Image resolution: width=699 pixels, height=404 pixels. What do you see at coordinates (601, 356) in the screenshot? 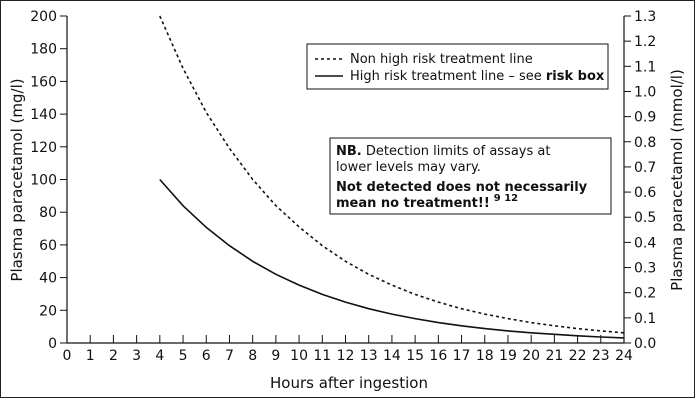
I see `x-tick-label: 23` at bounding box center [601, 356].